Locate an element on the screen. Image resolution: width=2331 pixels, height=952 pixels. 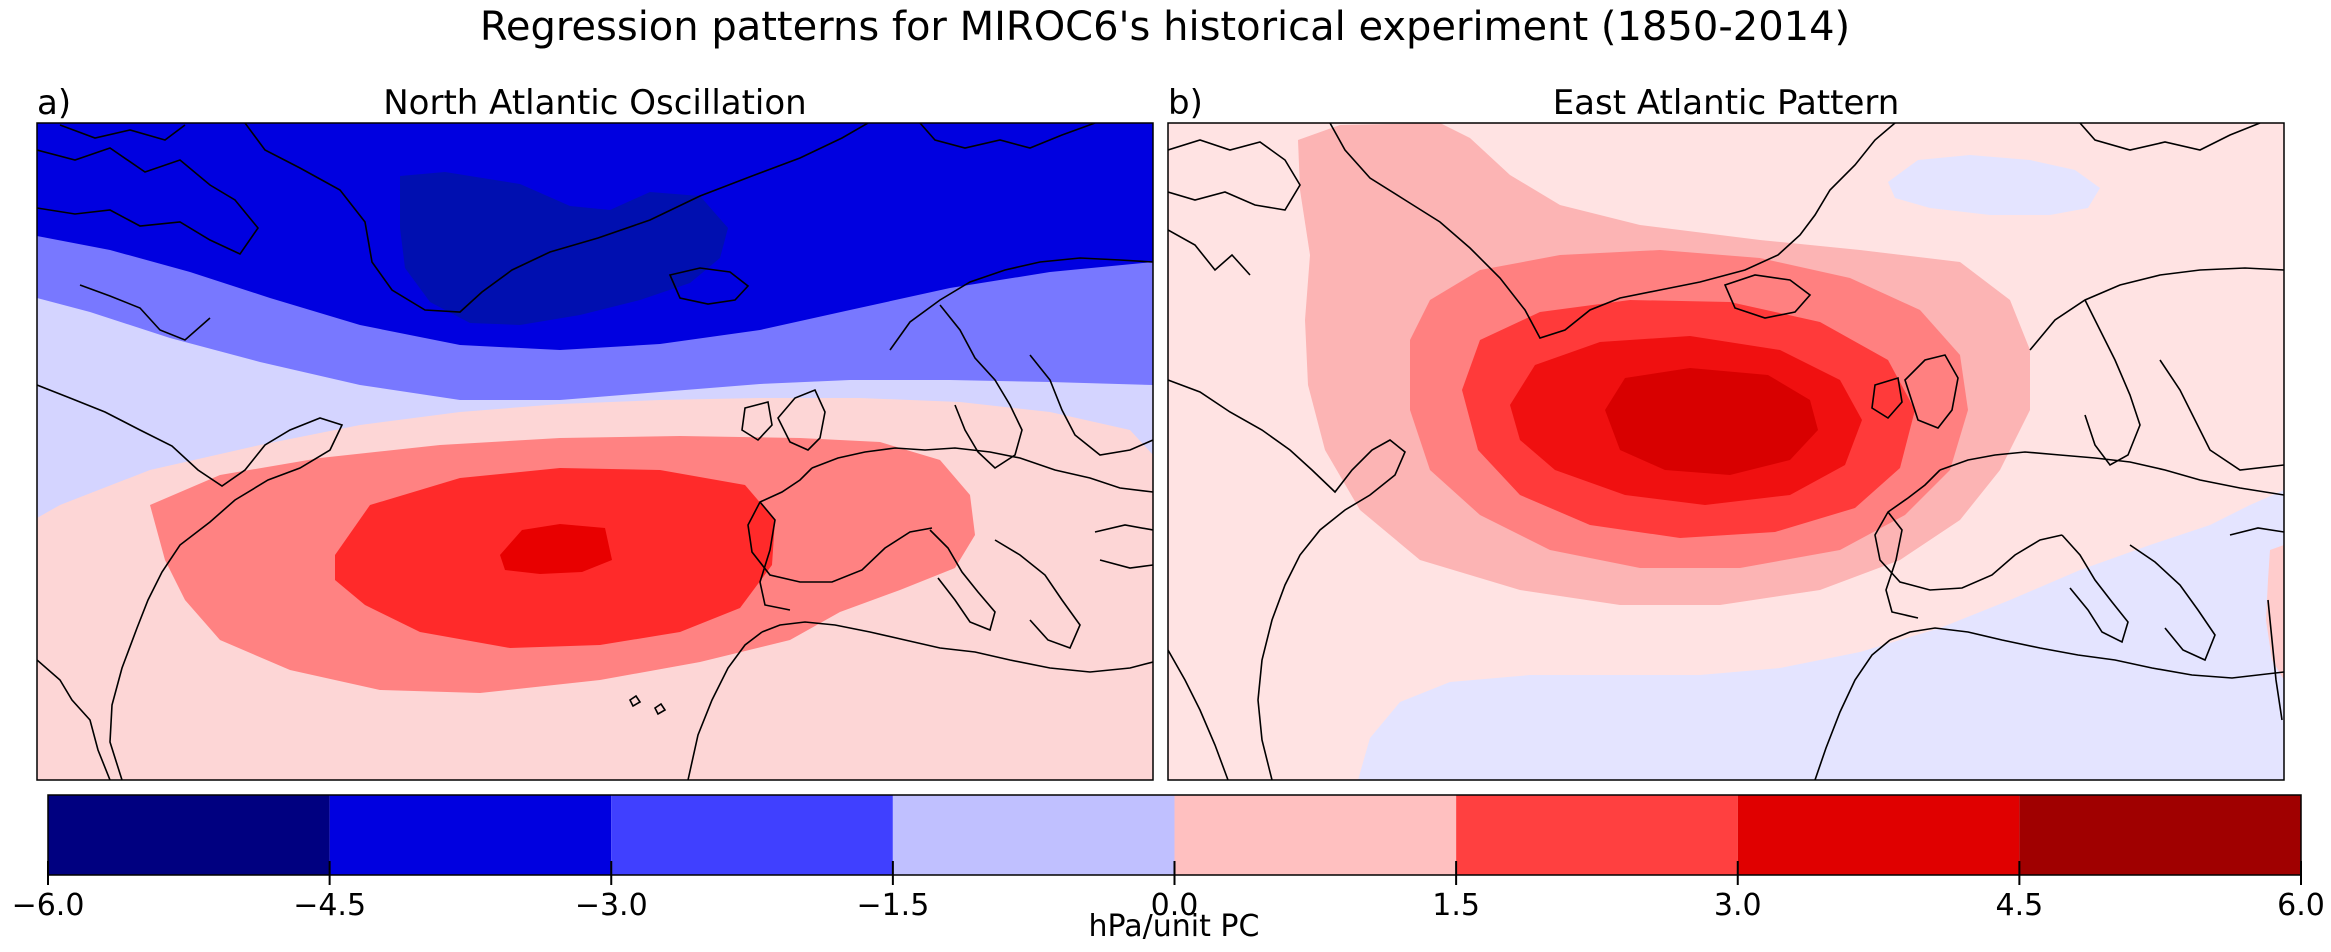
colorbar-tick-label: −1.5 is located at coordinates (892, 905).